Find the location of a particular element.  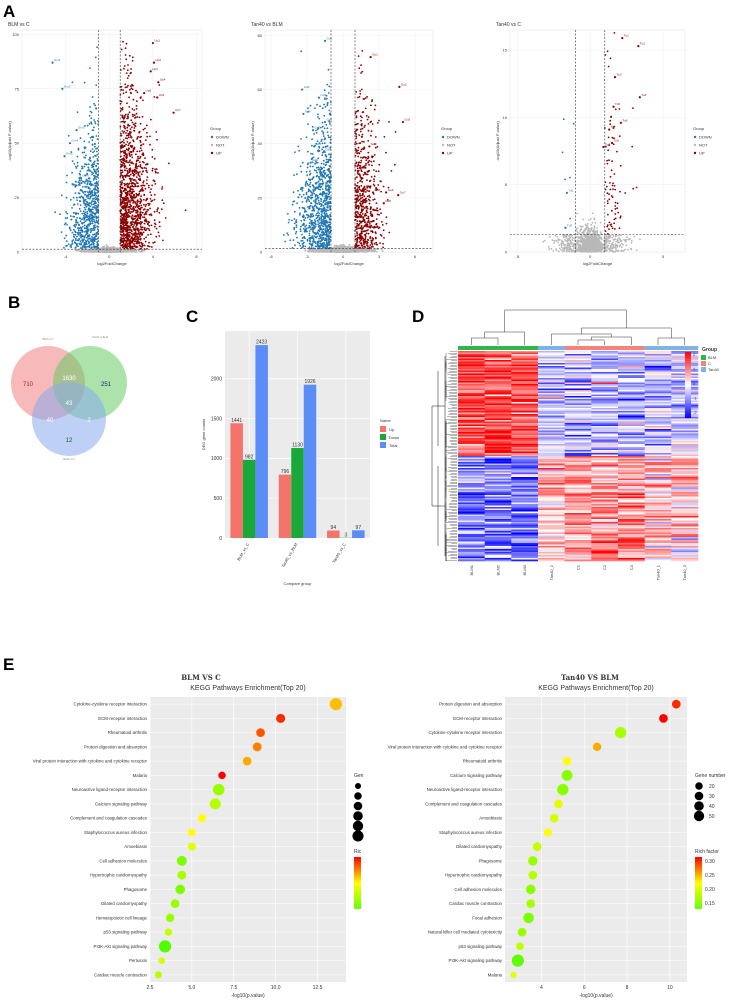

x-tick-label: -6 is located at coordinates (271, 256).